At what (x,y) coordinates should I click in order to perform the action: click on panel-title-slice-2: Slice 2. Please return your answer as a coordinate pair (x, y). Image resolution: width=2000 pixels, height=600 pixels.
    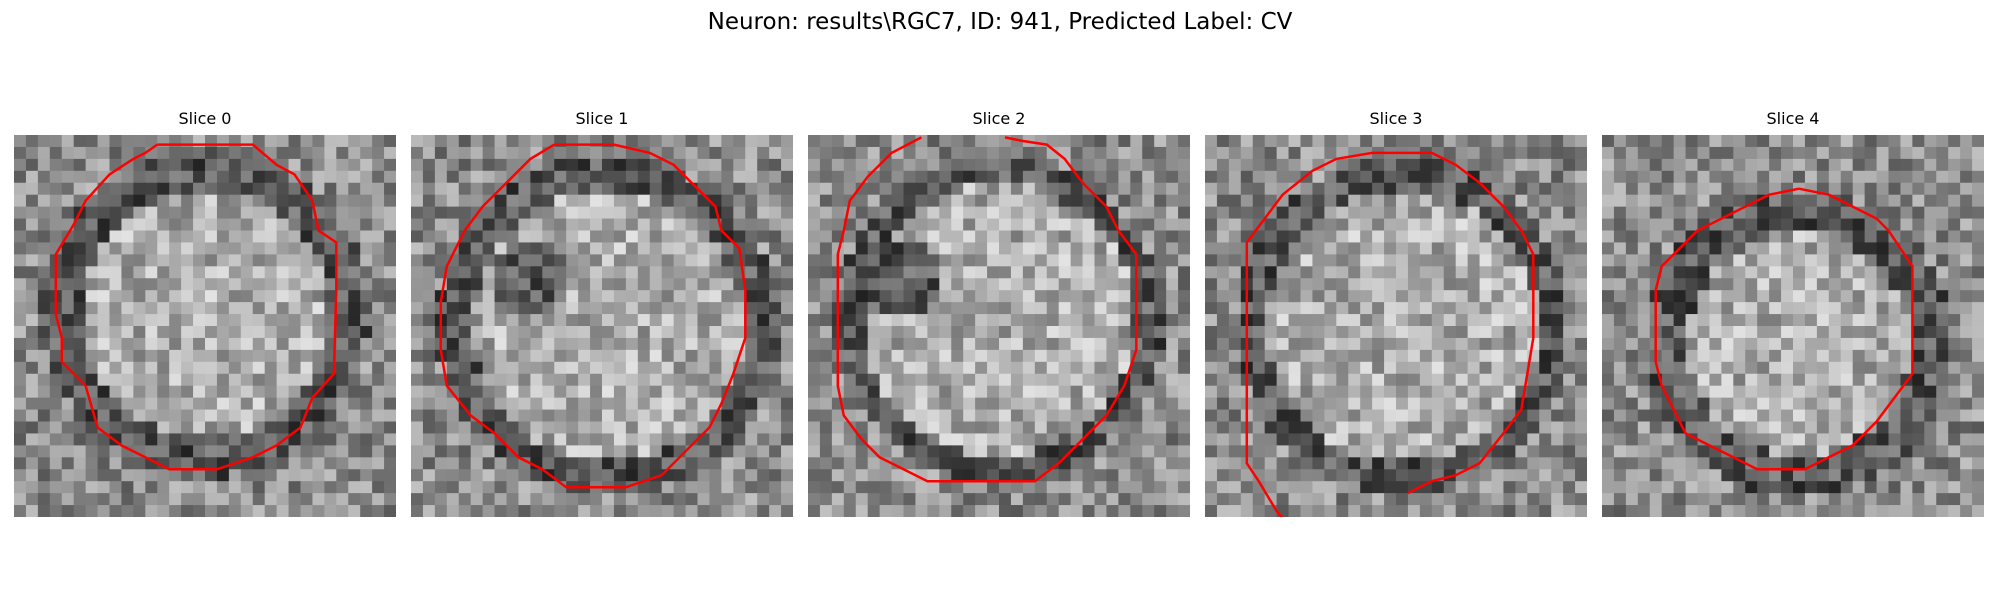
    Looking at the image, I should click on (999, 118).